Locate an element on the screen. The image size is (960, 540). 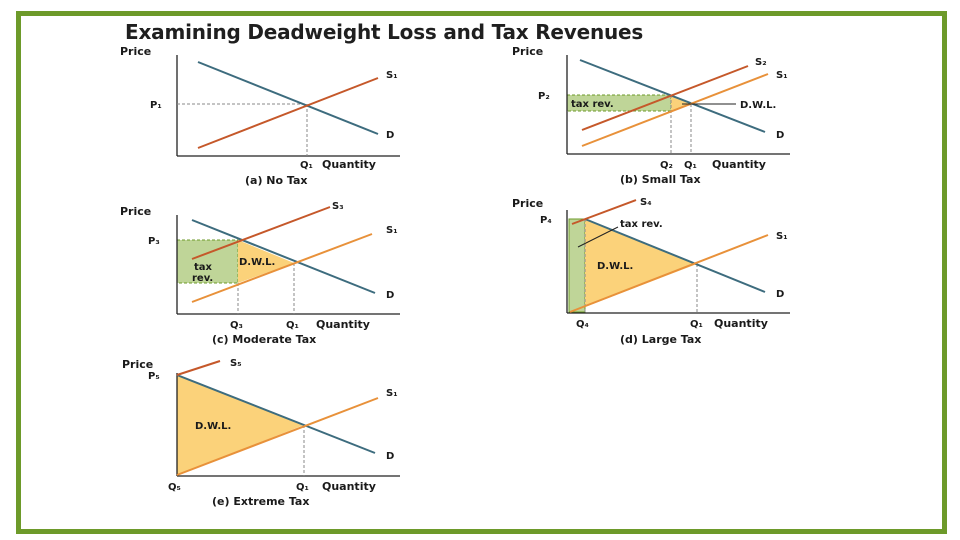
quantity-tax-tick-label: Q₄ is located at coordinates (582, 324).